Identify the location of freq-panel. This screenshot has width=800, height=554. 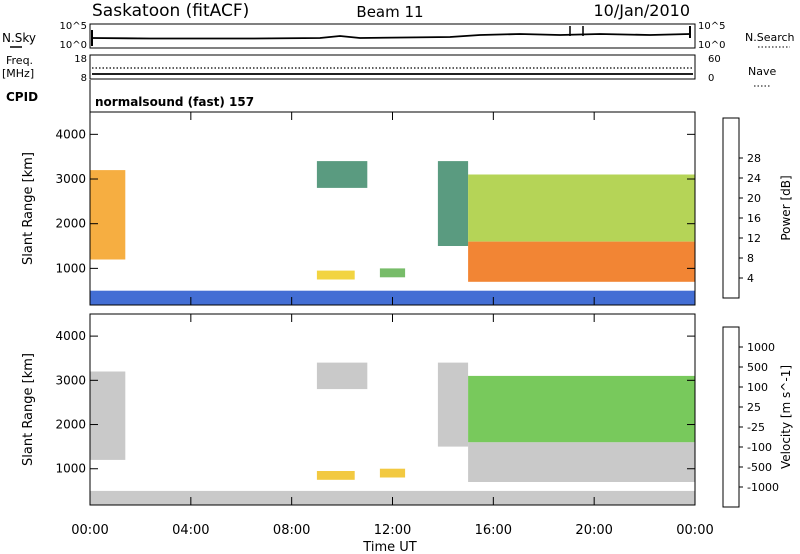
(392, 67).